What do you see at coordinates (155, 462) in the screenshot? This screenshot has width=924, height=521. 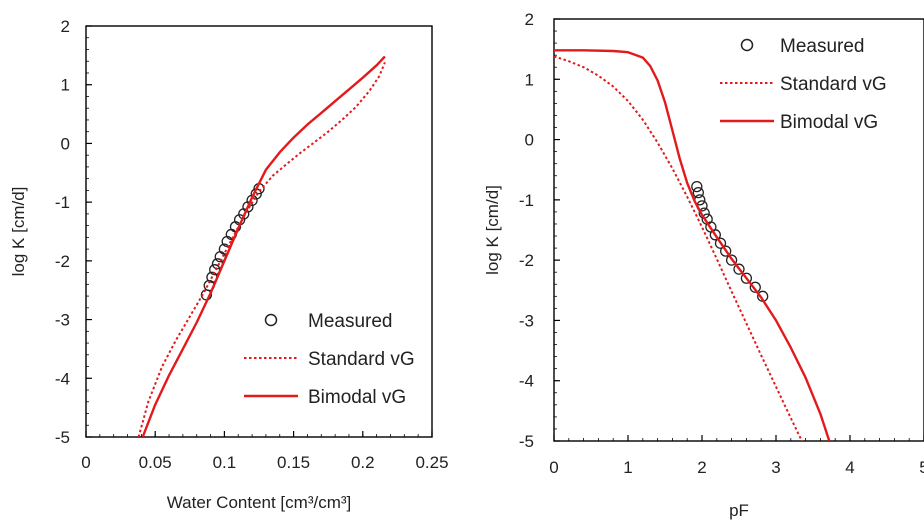 I see `x-tick-label: 0.05` at bounding box center [155, 462].